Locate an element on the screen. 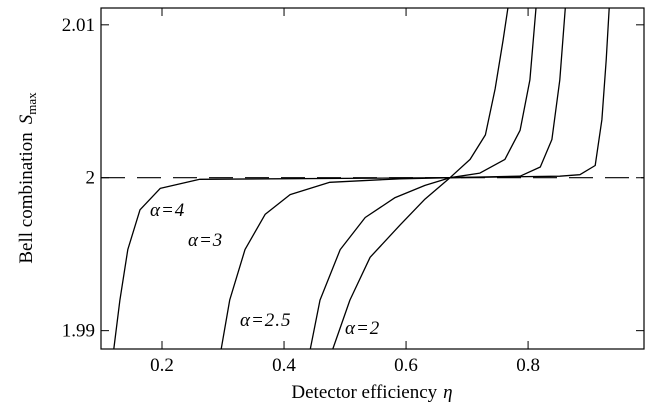 The image size is (654, 406). x-tick-label: 0.2 is located at coordinates (162, 365).